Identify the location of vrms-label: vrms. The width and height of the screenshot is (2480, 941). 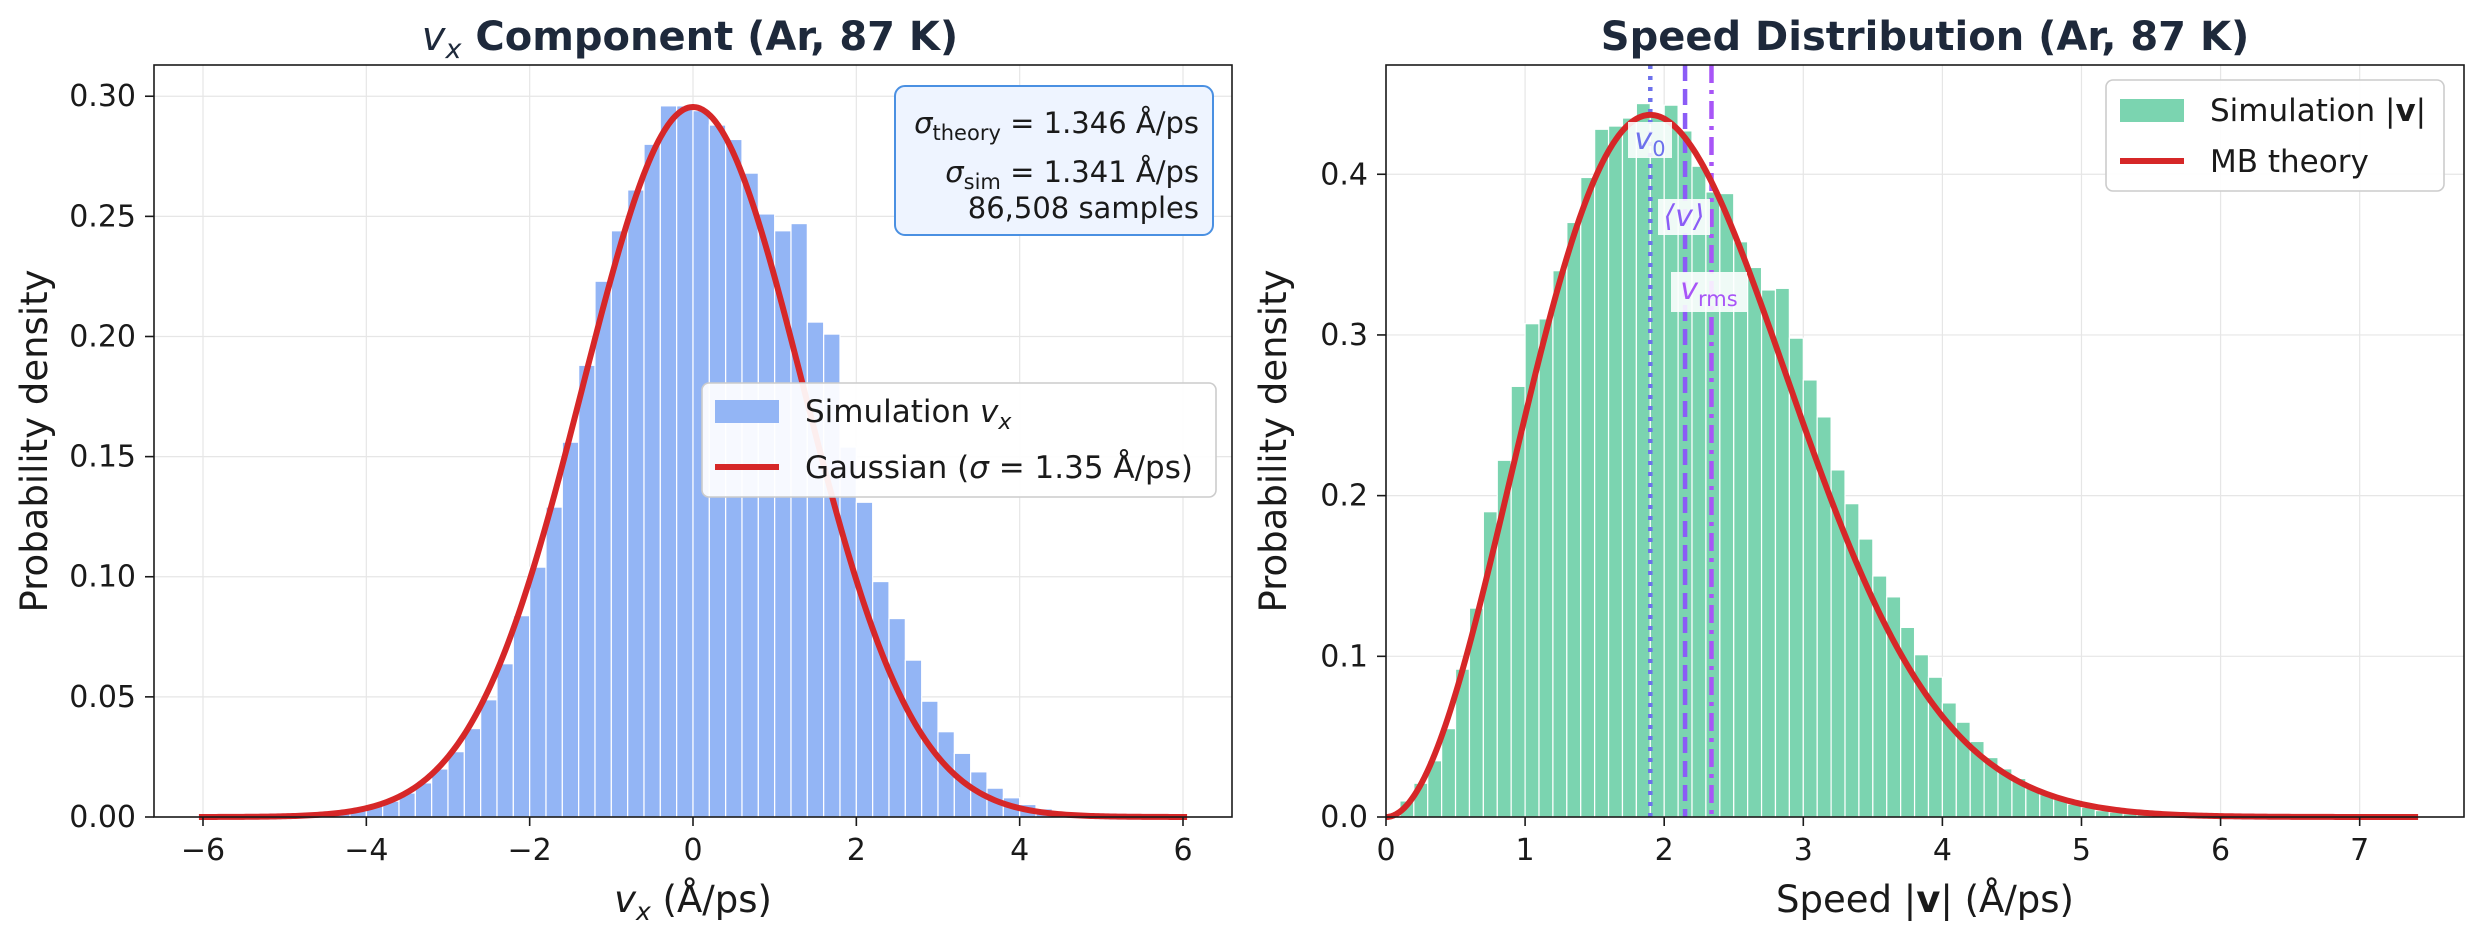
(1708, 291).